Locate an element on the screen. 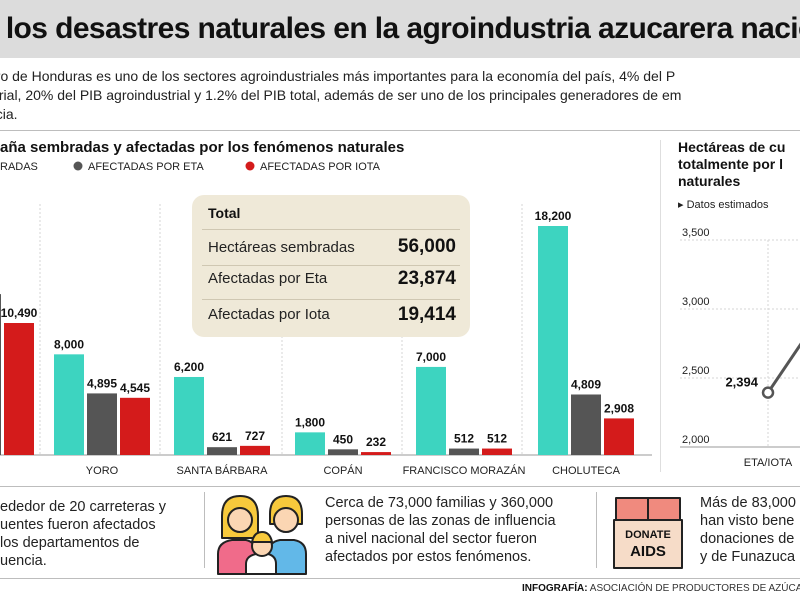  data-label: 2,394 is located at coordinates (741, 382).